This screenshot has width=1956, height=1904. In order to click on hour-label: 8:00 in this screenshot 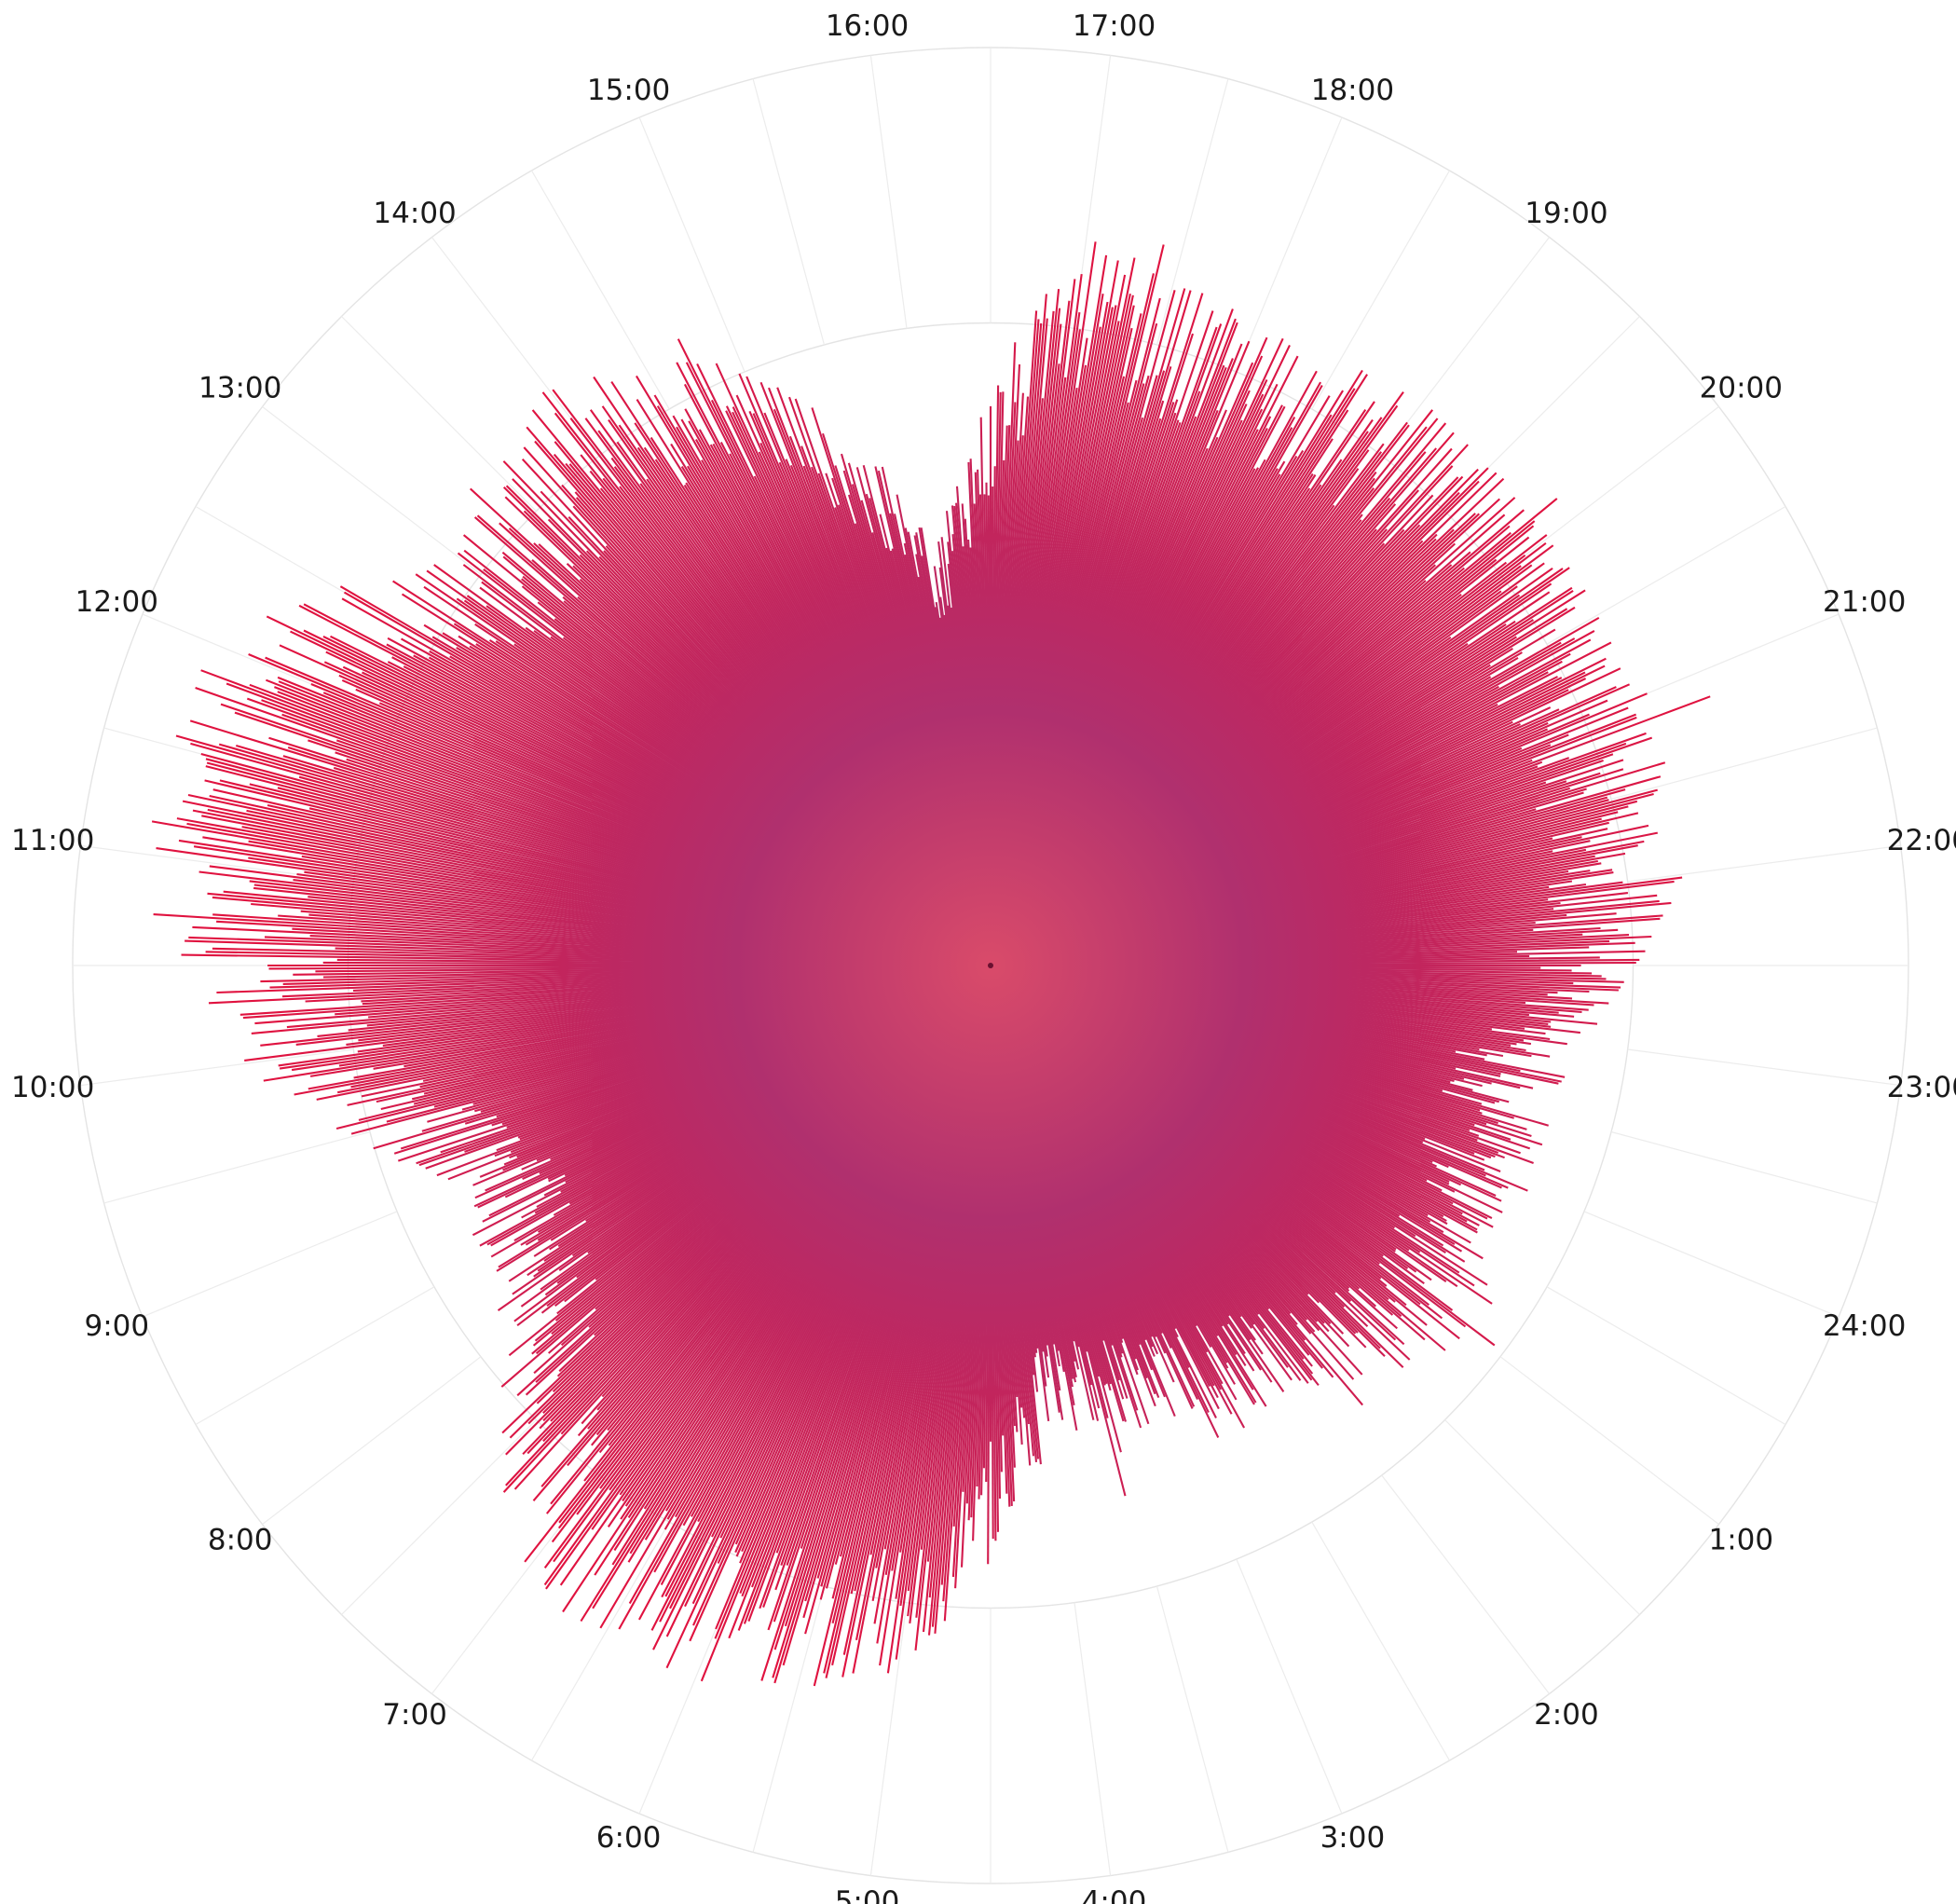, I will do `click(240, 1539)`.